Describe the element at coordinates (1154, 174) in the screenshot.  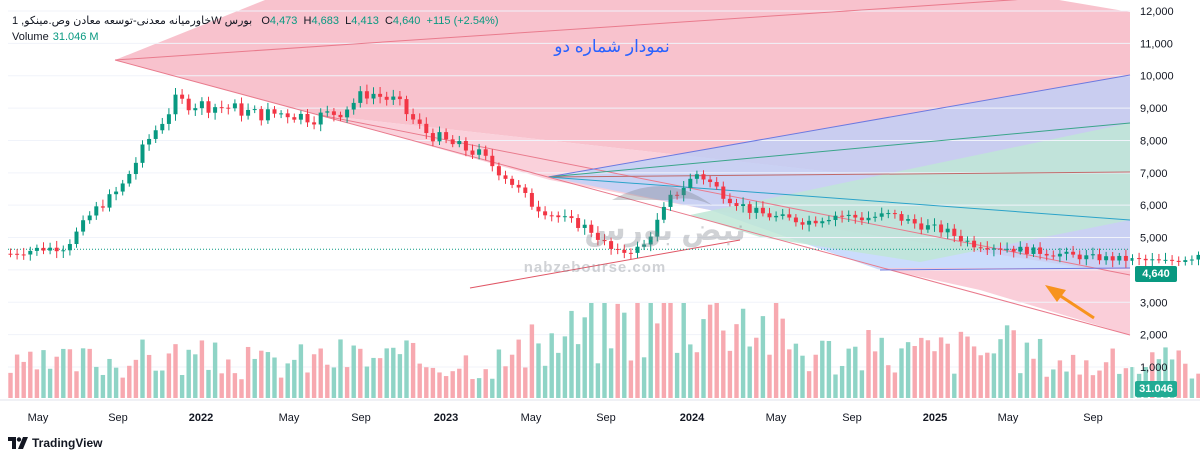
I see `y-tick-label: 7,000` at that location.